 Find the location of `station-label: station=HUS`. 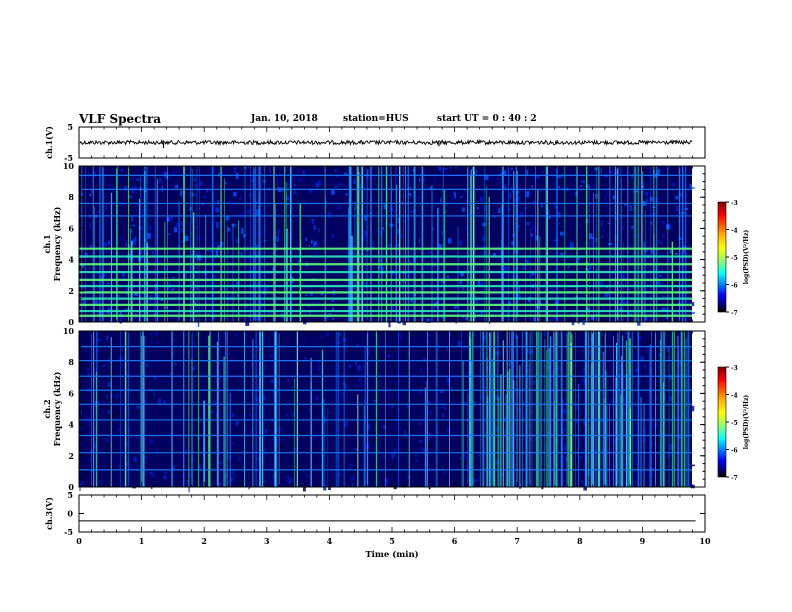

station-label: station=HUS is located at coordinates (376, 119).